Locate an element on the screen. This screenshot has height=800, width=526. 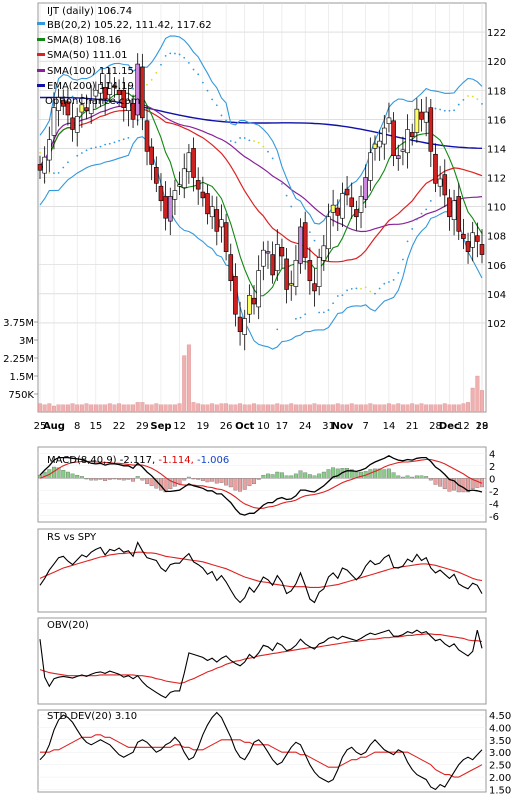
macd-title-main: MACD(8,40,9) -2.117, is located at coordinates (101, 460).